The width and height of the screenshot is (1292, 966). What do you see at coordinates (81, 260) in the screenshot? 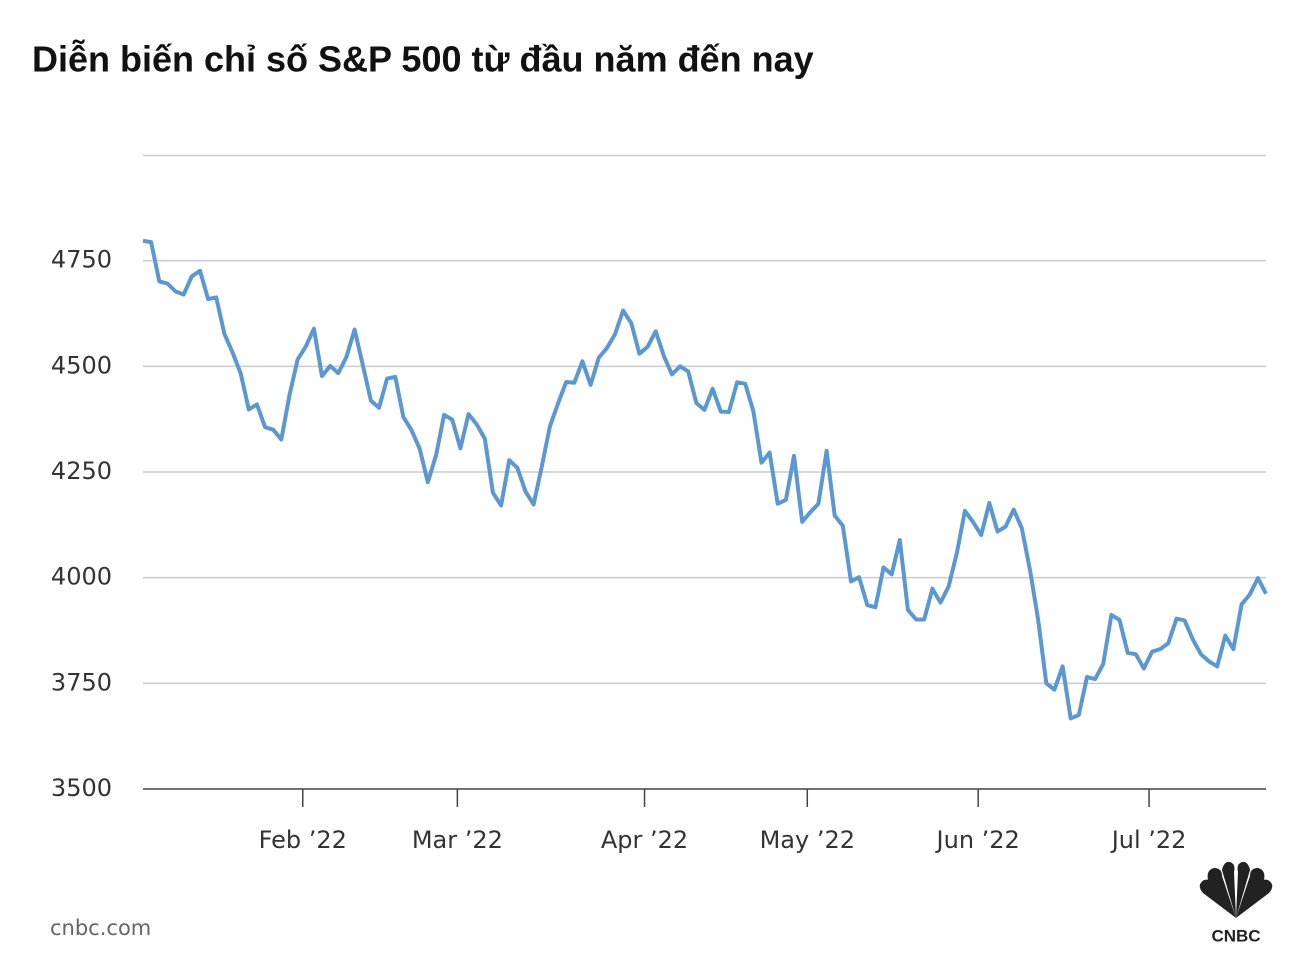
I see `y-tick-label: 4750` at bounding box center [81, 260].